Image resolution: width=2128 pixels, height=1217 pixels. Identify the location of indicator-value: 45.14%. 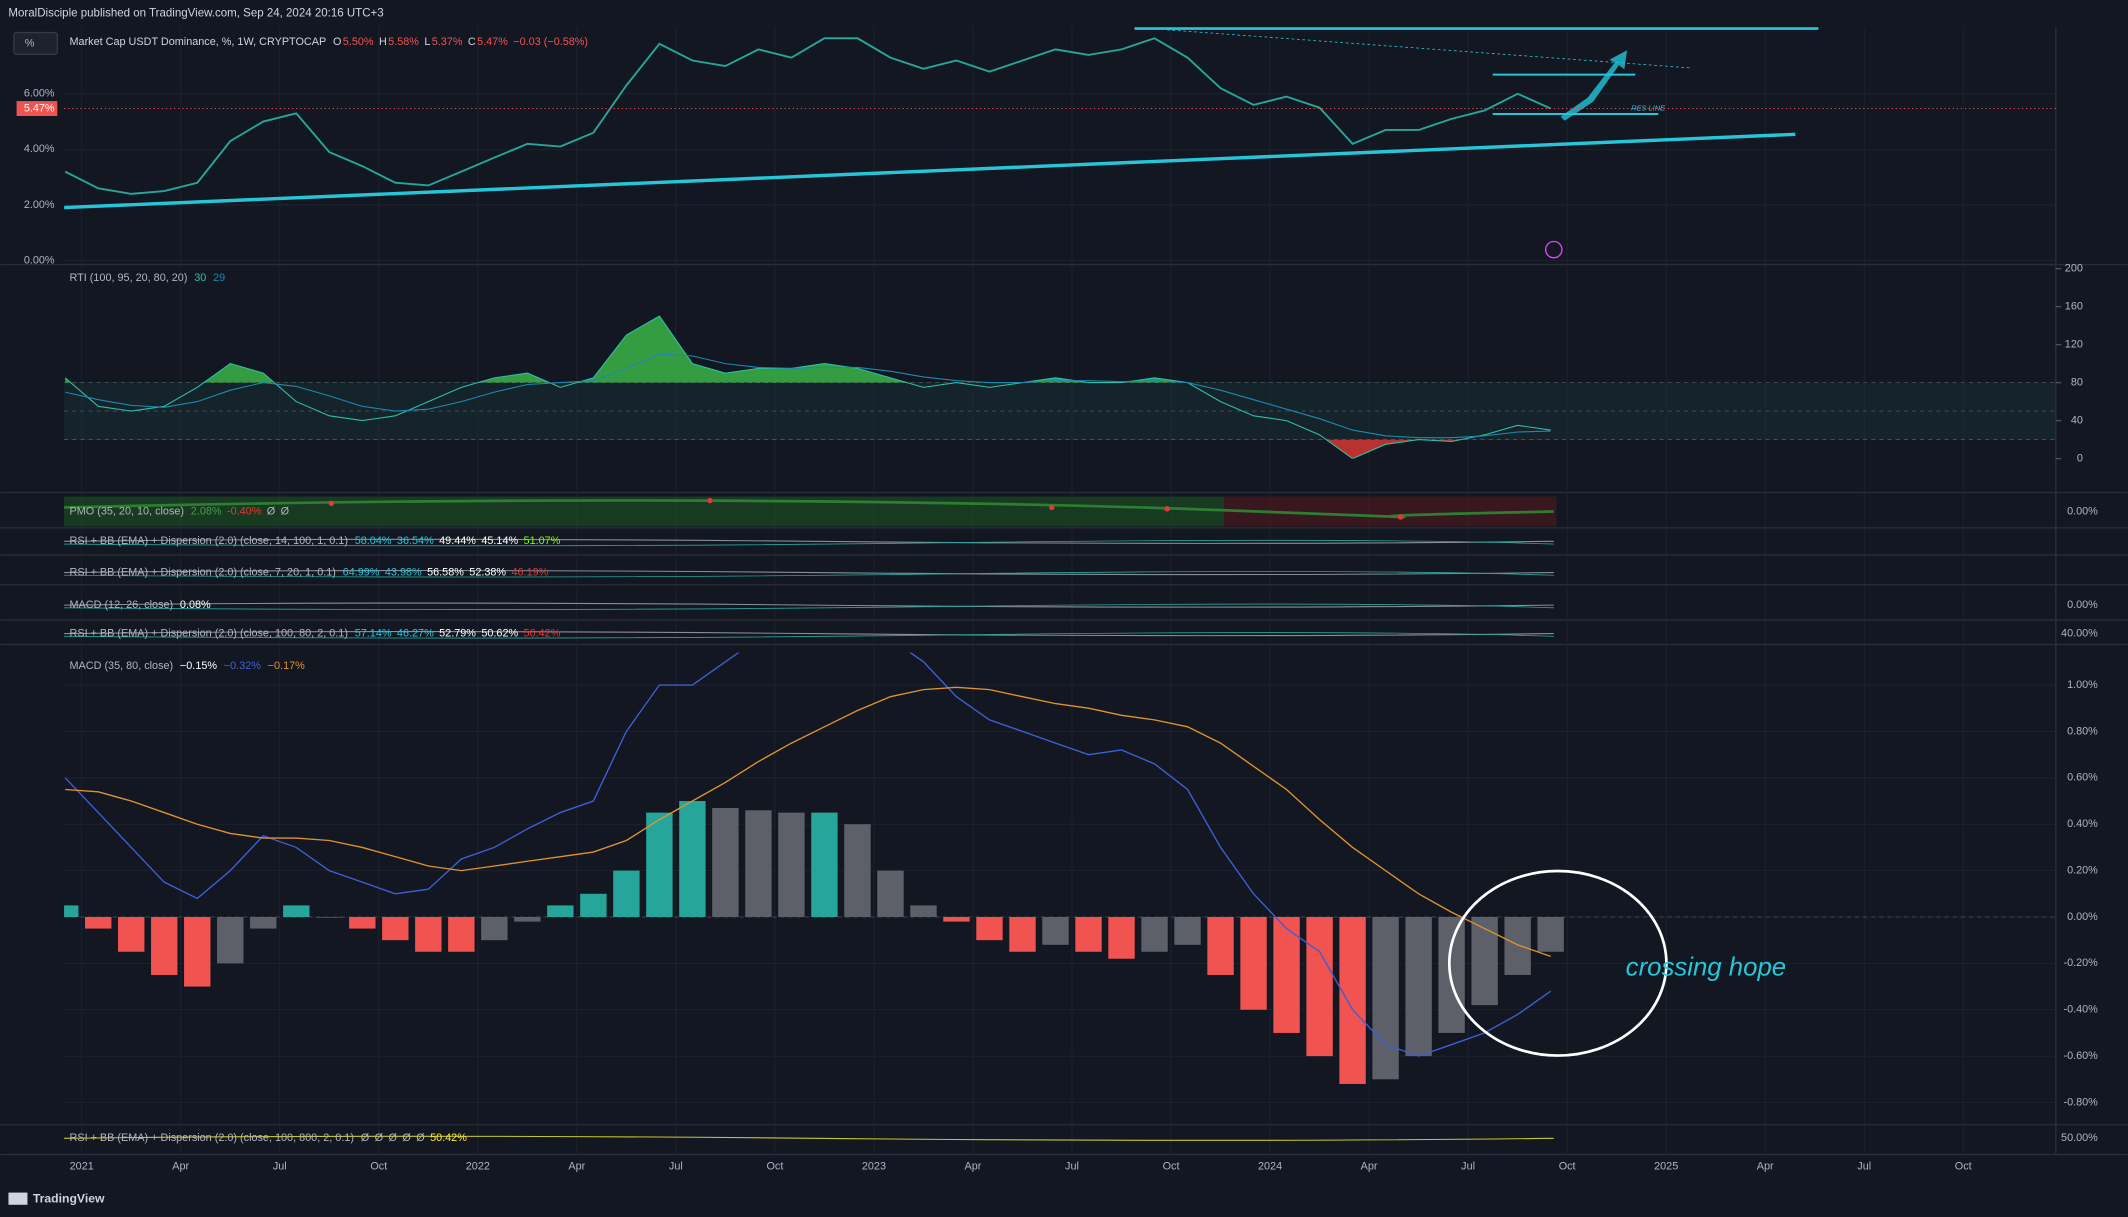
(499, 541).